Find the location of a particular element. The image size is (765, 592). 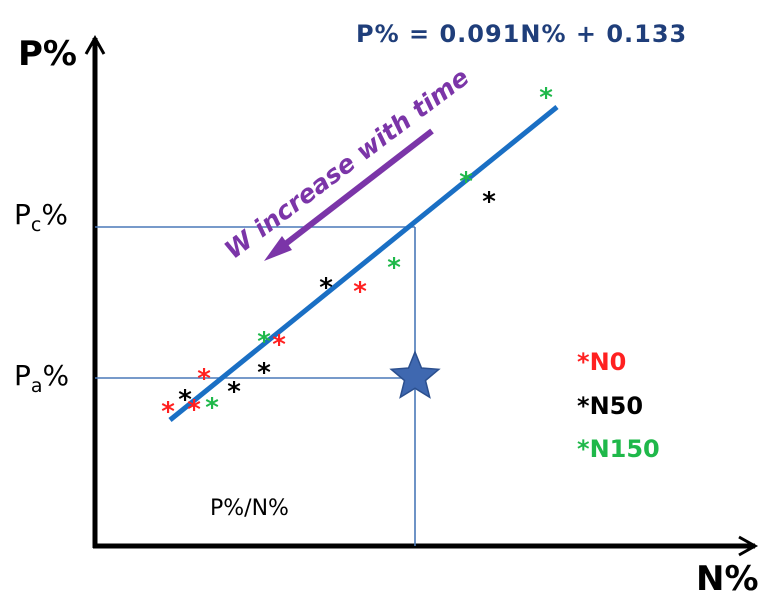

time-arrow is located at coordinates (349, 194).